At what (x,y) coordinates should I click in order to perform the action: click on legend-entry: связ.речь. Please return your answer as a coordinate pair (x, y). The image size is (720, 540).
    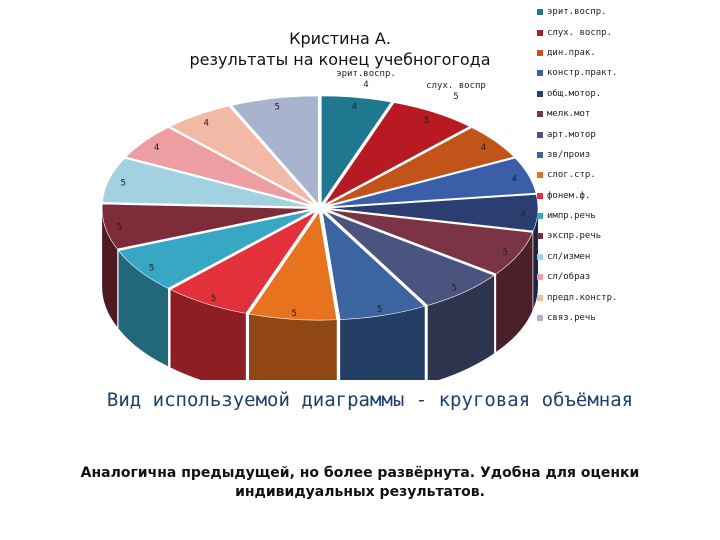
    Looking at the image, I should click on (627, 318).